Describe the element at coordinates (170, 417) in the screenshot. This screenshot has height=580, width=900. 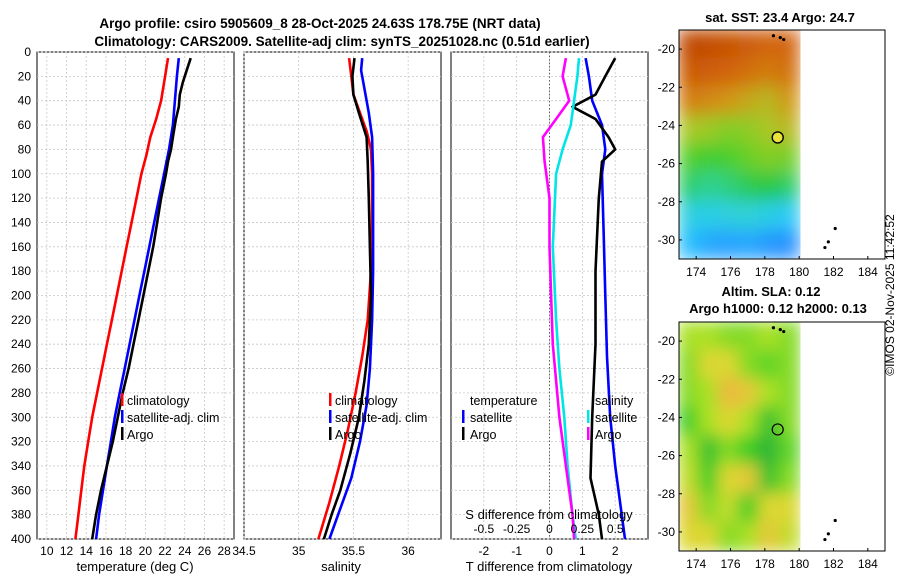
I see `temperature-legend: climatology satellite-adj. clim Argo` at that location.